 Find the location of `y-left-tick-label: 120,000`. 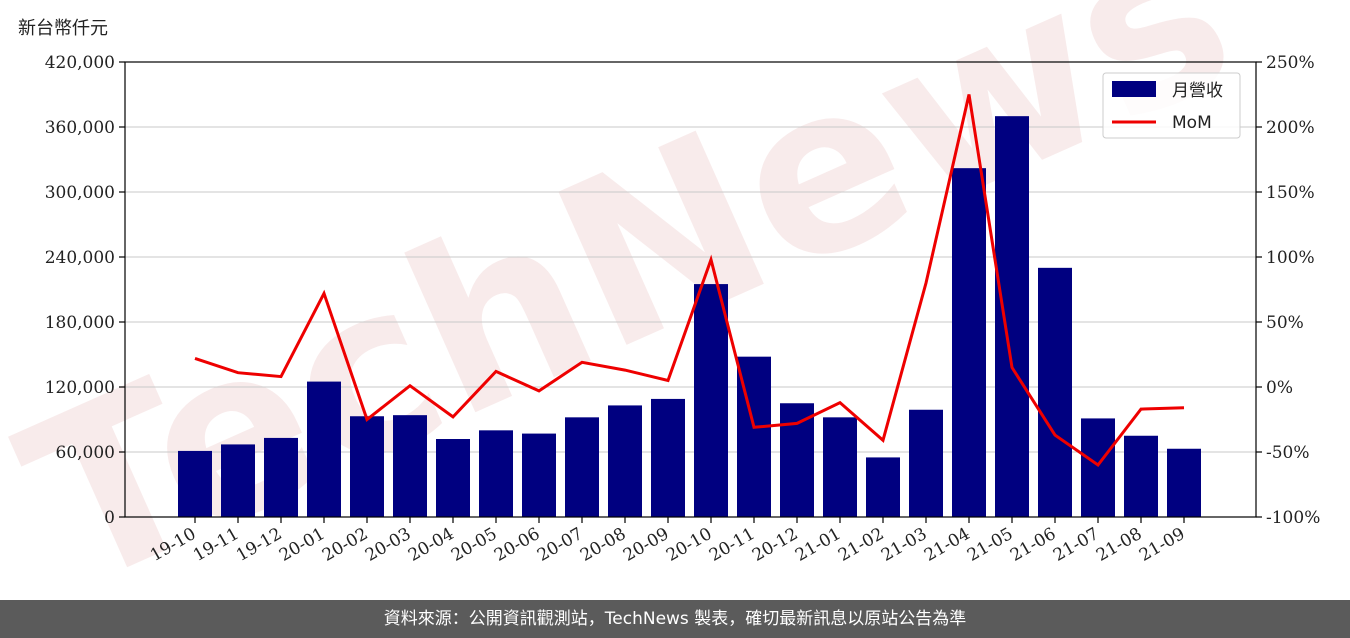

y-left-tick-label: 120,000 is located at coordinates (80, 388).